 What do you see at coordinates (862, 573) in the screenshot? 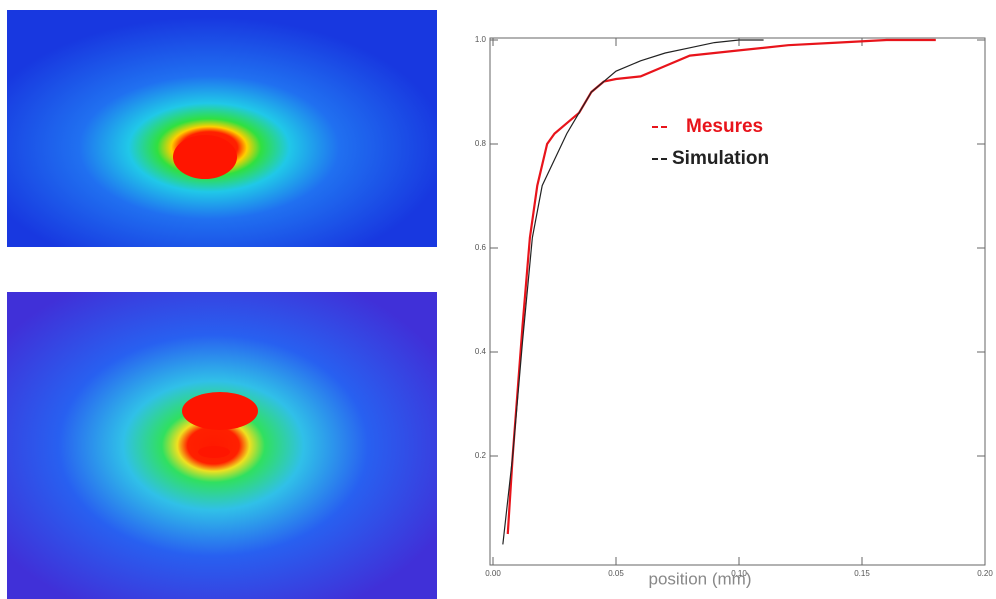
I see `x-tick-label: 0.15` at bounding box center [862, 573].